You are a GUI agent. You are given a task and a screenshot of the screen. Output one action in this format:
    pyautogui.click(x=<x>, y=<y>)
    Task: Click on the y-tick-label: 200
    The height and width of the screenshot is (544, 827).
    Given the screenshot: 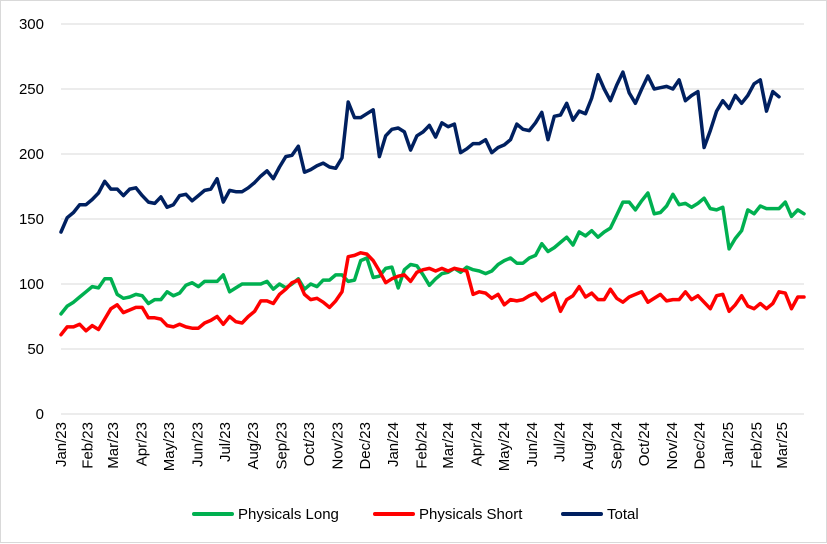 What is the action you would take?
    pyautogui.click(x=31, y=154)
    